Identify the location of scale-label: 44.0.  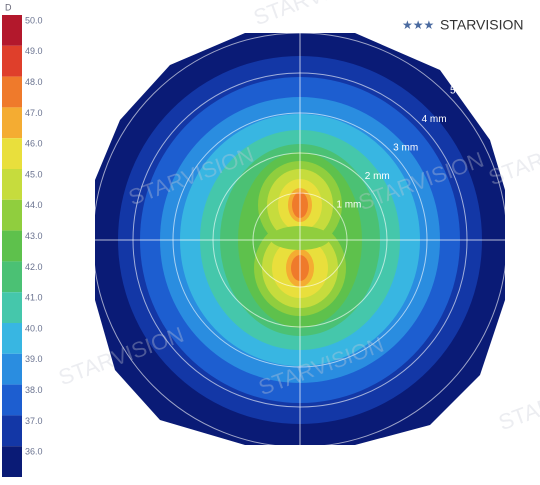
(34, 205).